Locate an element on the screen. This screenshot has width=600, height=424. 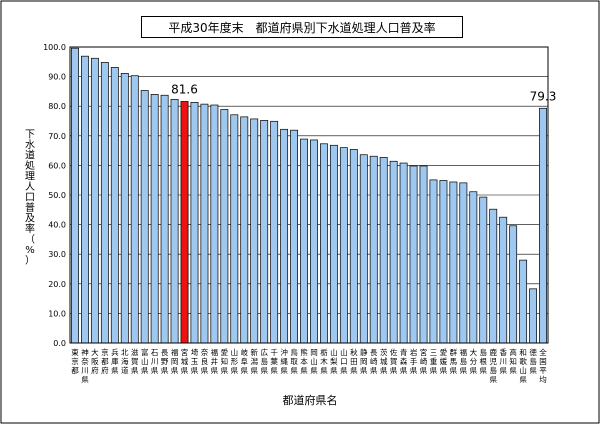
data-label: 81.6 is located at coordinates (184, 89).